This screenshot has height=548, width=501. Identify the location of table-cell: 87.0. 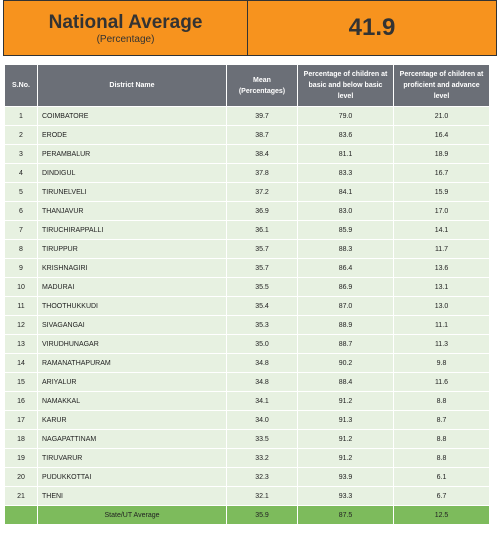
(345, 306).